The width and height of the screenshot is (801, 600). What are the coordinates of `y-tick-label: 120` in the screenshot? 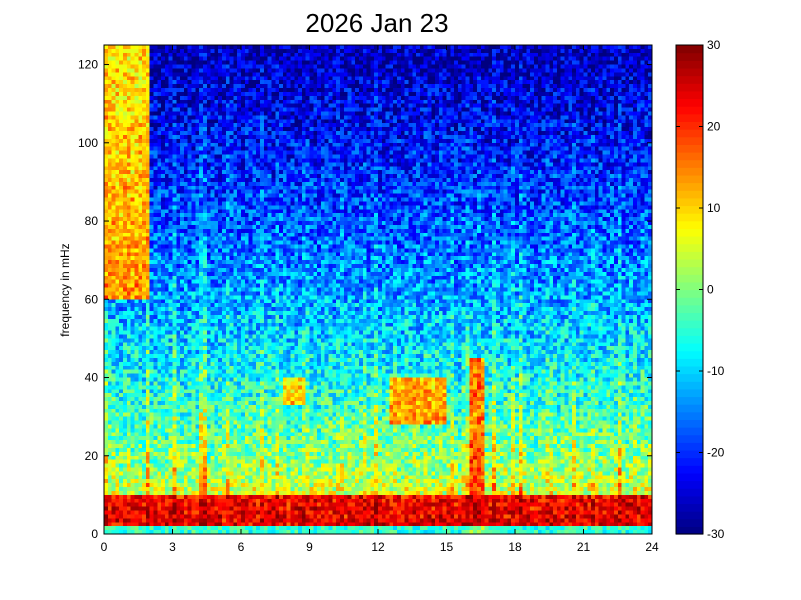 It's located at (88, 65).